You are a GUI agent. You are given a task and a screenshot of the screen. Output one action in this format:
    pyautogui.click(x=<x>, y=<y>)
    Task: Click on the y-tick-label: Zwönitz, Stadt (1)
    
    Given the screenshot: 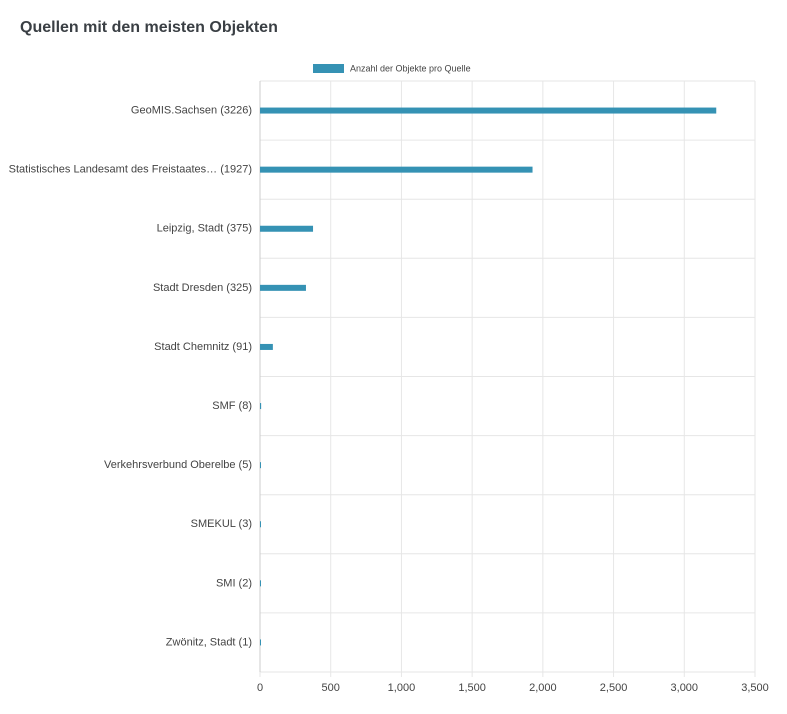 What is the action you would take?
    pyautogui.click(x=209, y=642)
    